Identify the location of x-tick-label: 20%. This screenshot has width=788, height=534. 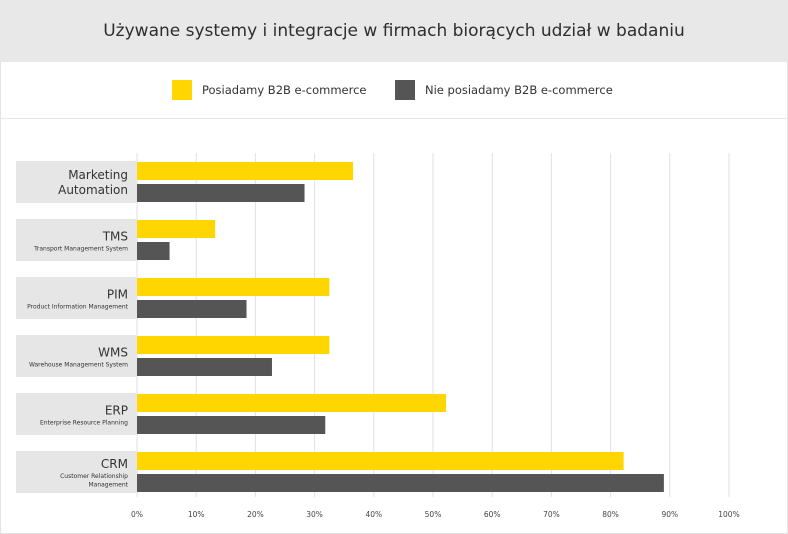
(255, 514).